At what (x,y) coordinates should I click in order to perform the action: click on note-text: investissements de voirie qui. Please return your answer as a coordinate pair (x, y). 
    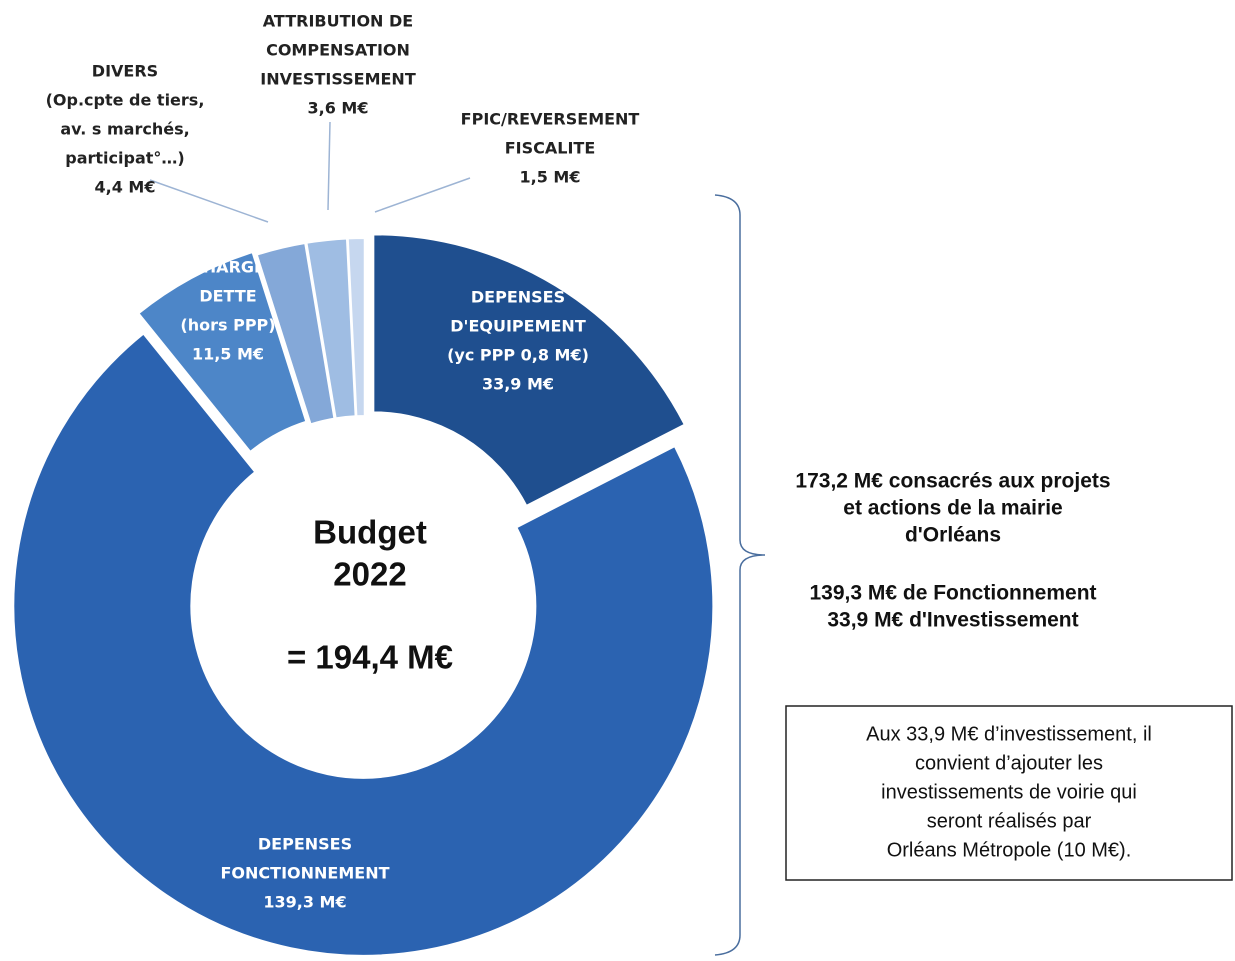
    Looking at the image, I should click on (1009, 792).